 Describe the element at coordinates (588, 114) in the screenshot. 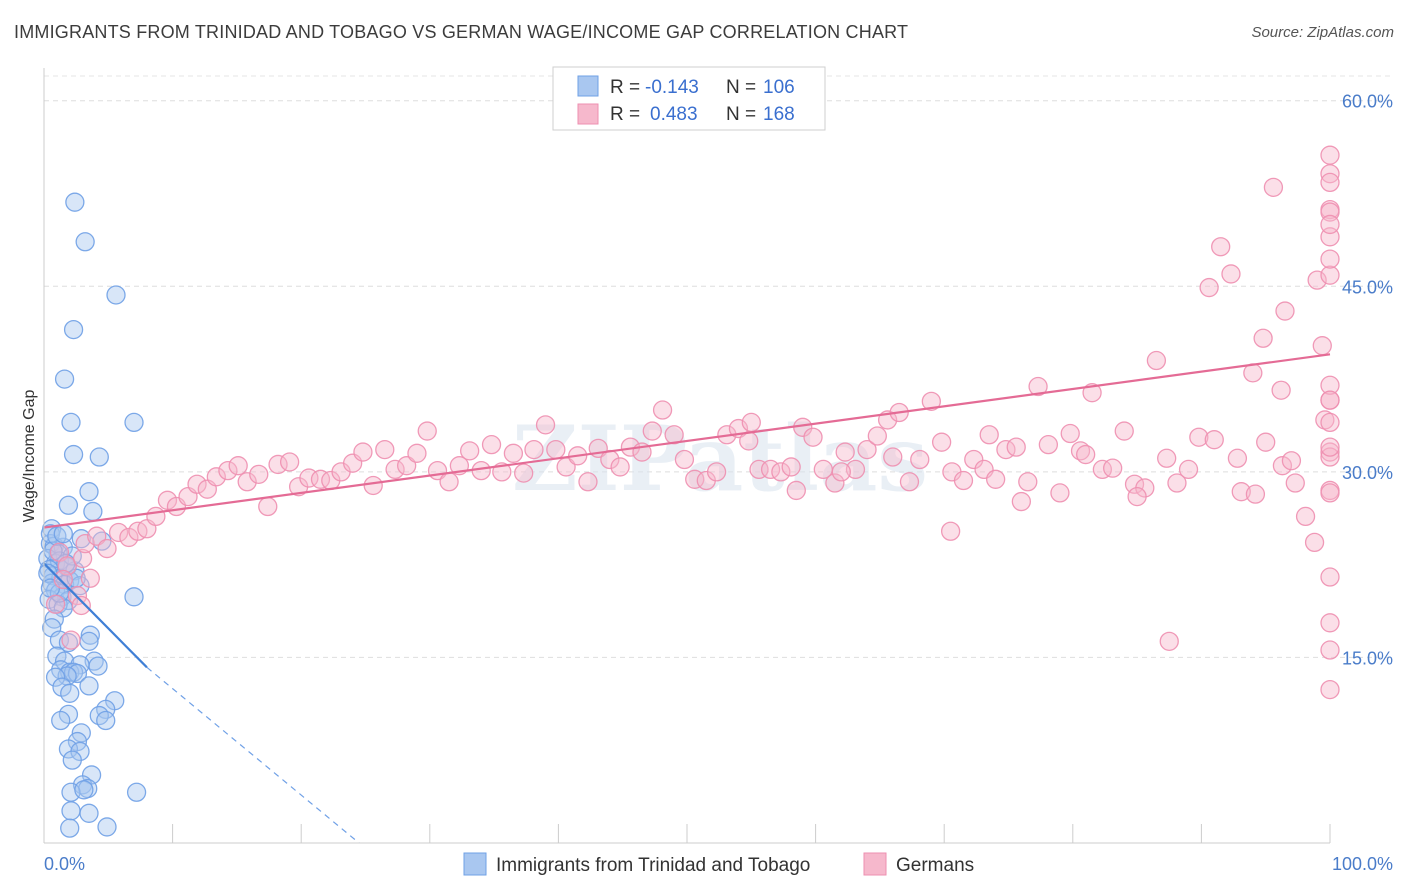

I see `legend-swatch-germans` at that location.